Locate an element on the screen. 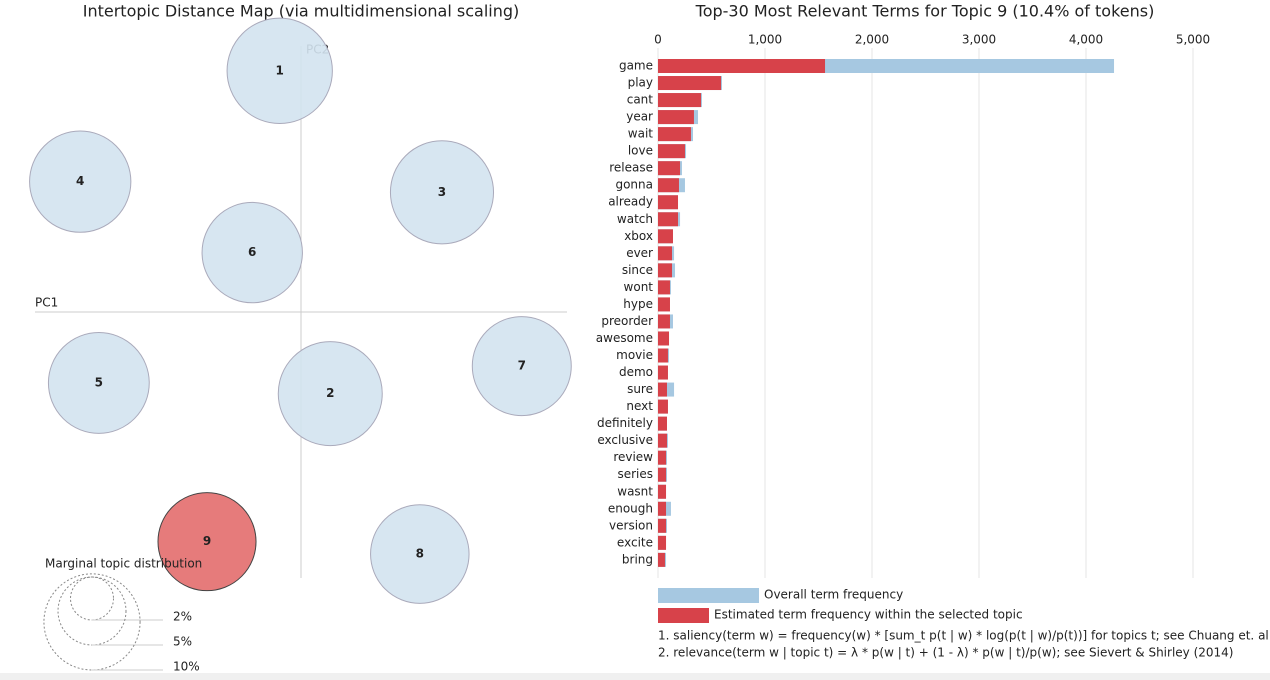 This screenshot has width=1270, height=680. topic-label: 7 is located at coordinates (522, 366).